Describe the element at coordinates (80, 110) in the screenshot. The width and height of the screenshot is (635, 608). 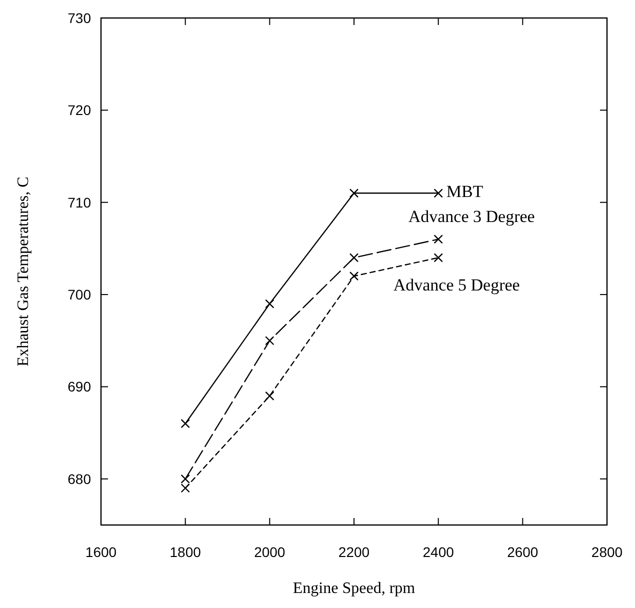
I see `y-tick-label: 720` at that location.